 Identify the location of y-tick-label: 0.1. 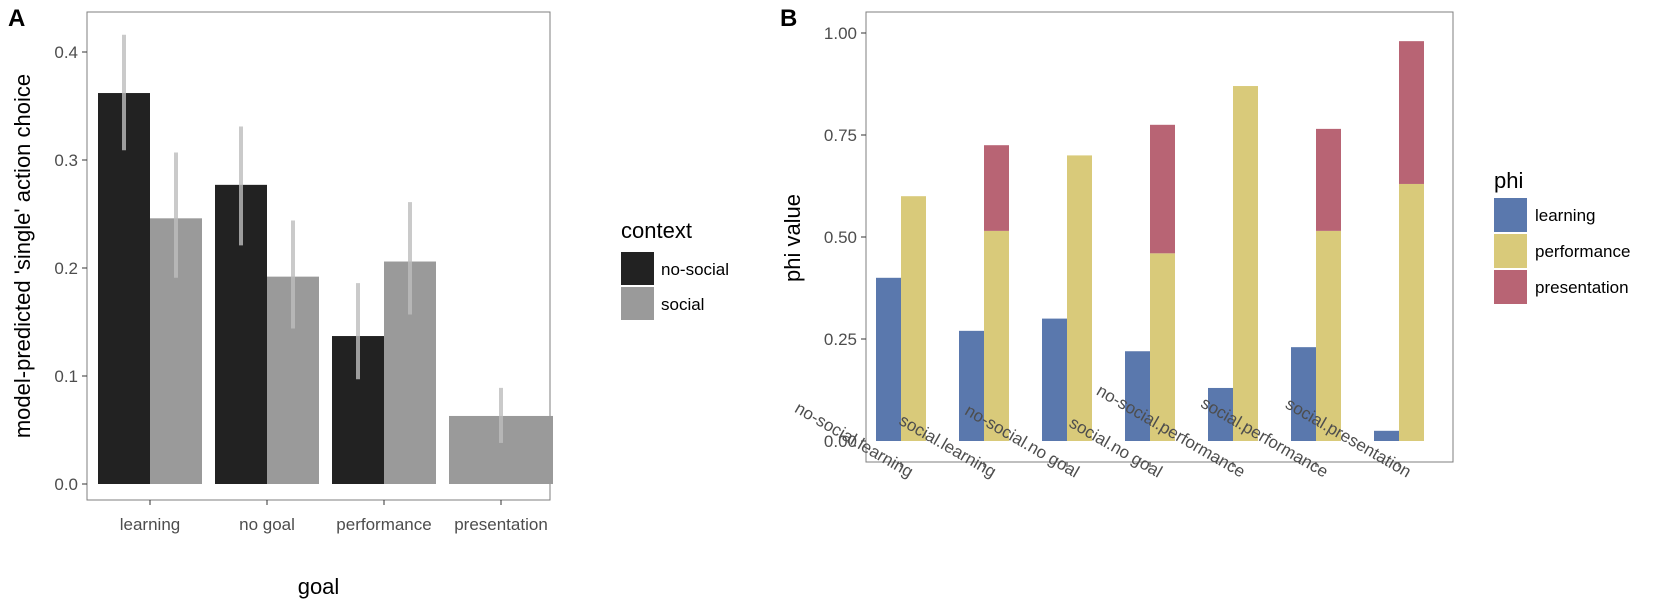
(66, 376).